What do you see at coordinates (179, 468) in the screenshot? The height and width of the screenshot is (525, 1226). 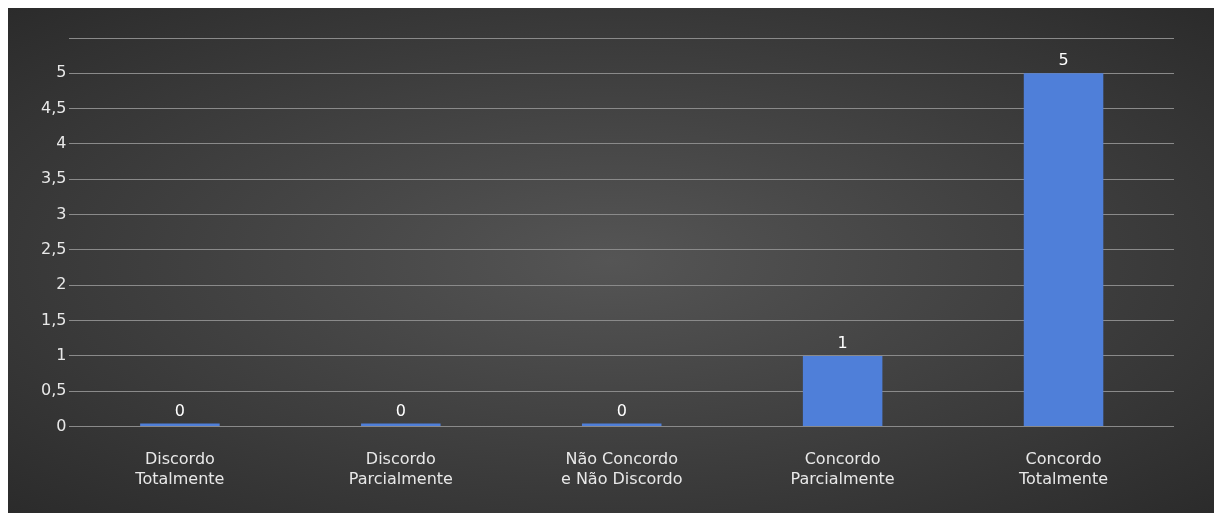 I see `x-tick-label: Discordo Totalmente` at bounding box center [179, 468].